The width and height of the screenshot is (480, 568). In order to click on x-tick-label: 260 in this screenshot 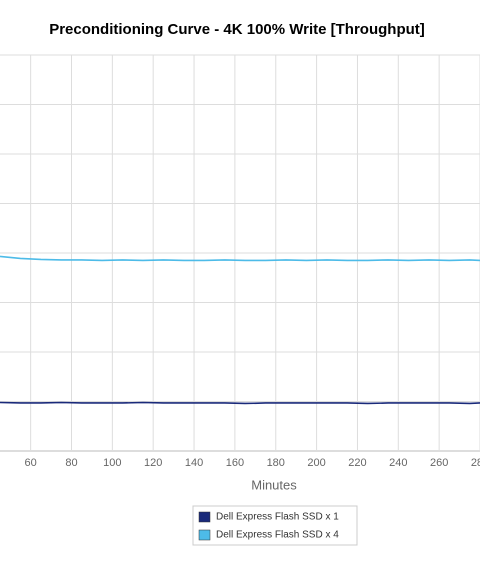, I will do `click(439, 463)`.